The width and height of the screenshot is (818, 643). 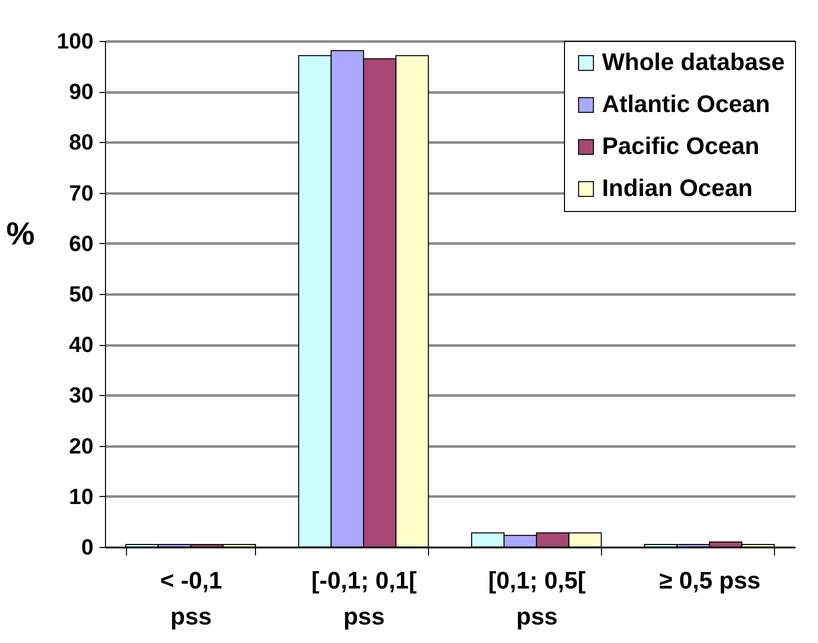 What do you see at coordinates (693, 62) in the screenshot?
I see `legend-label: Whole database` at bounding box center [693, 62].